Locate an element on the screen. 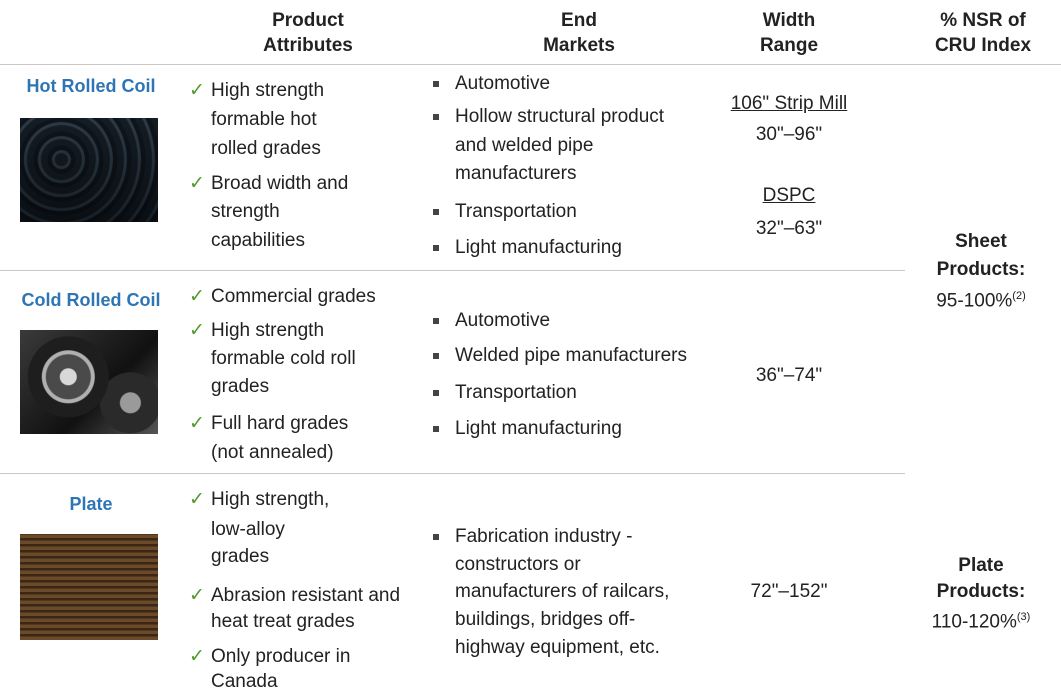  attribute-text: (not annealed) is located at coordinates (272, 452).